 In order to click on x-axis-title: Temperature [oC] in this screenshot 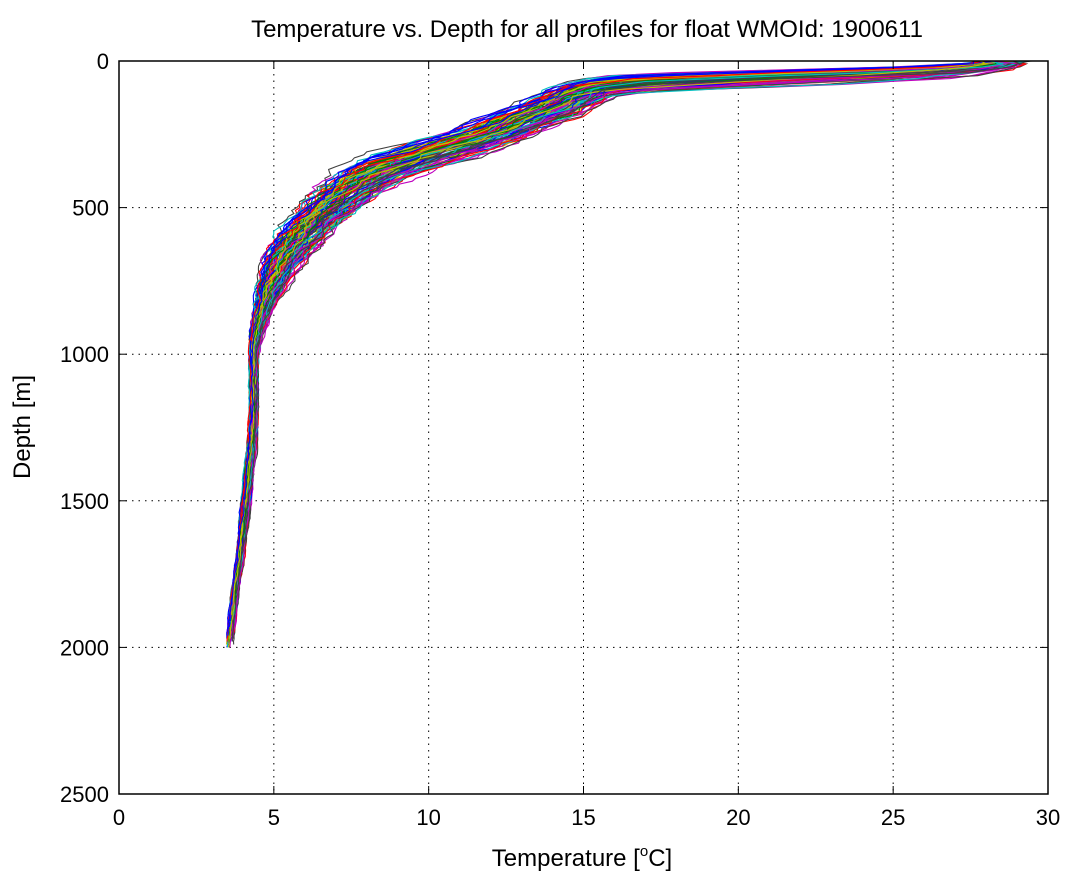, I will do `click(582, 857)`.